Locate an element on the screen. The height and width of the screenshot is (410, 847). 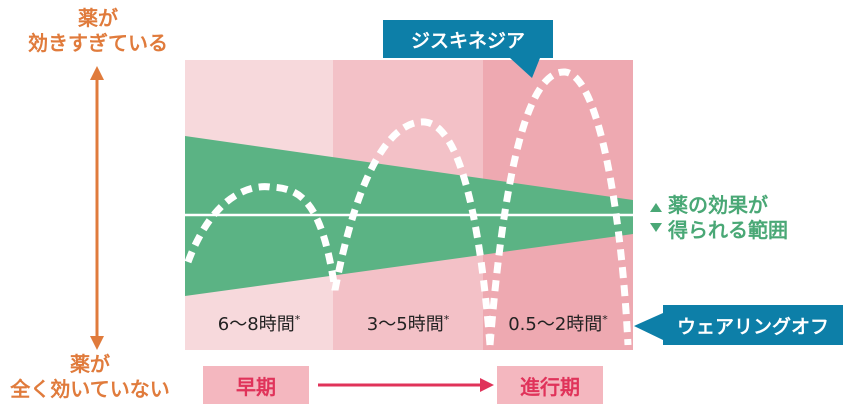
dyskinesia-pointer is located at coordinates (525, 68).